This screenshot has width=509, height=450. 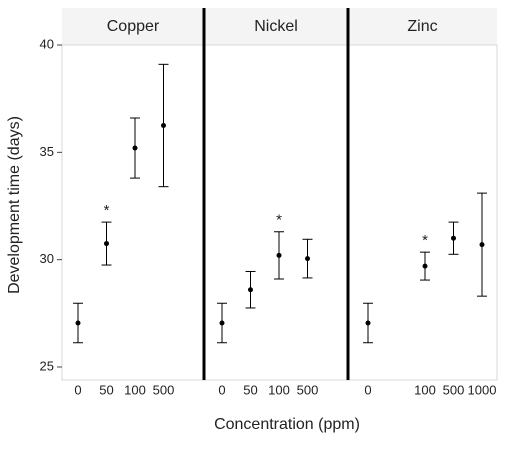 What do you see at coordinates (482, 389) in the screenshot?
I see `x-tick-label: 1000` at bounding box center [482, 389].